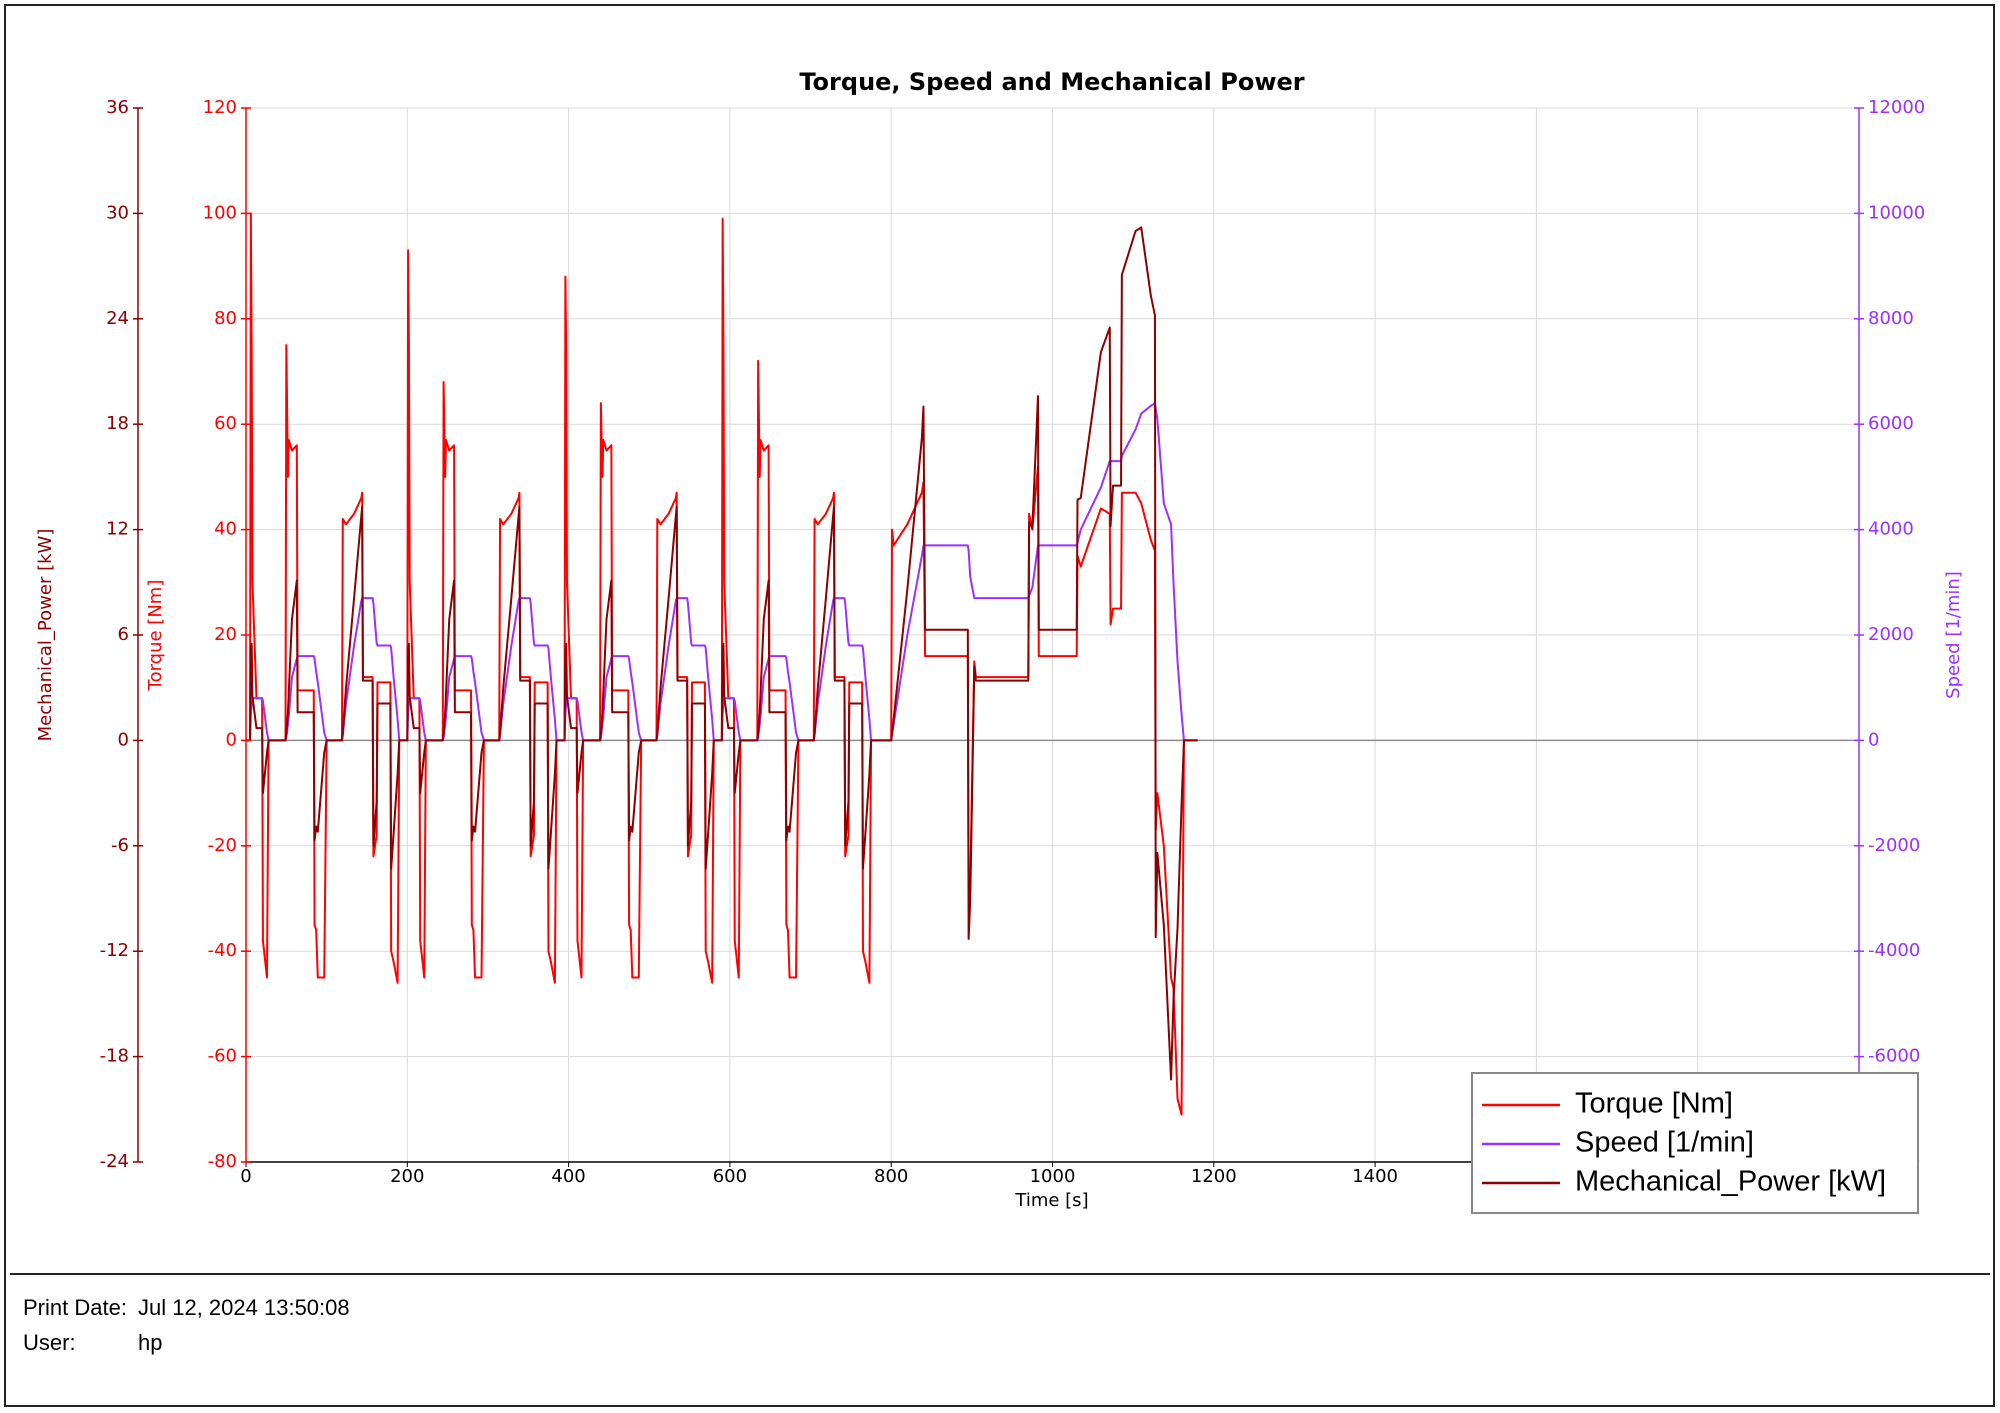  I want to click on y2-tick-label: -2000, so click(1894, 845).